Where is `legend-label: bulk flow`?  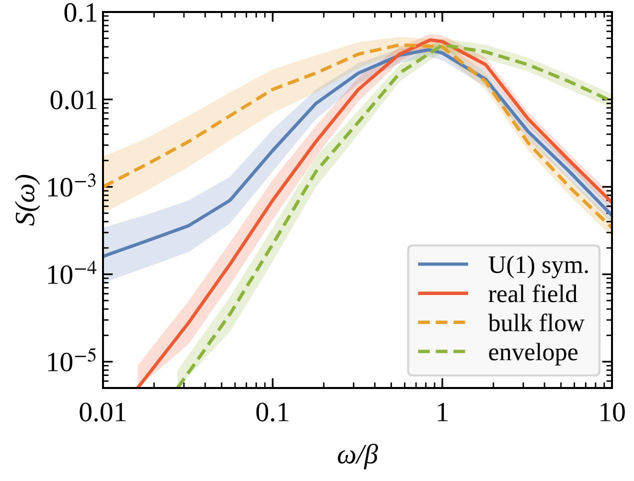
legend-label: bulk flow is located at coordinates (536, 323).